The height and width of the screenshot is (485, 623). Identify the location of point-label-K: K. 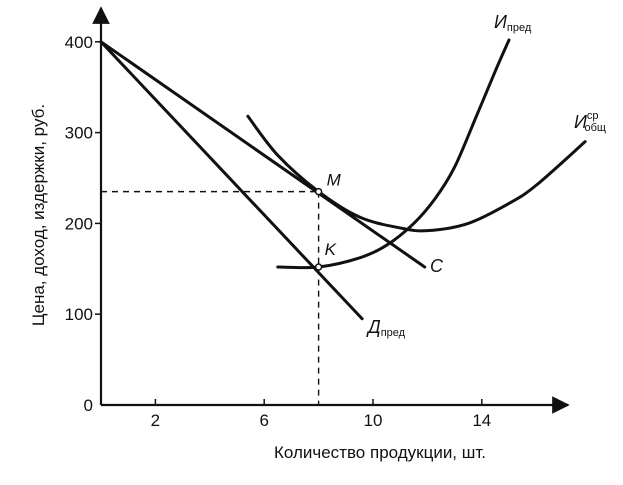
(331, 249).